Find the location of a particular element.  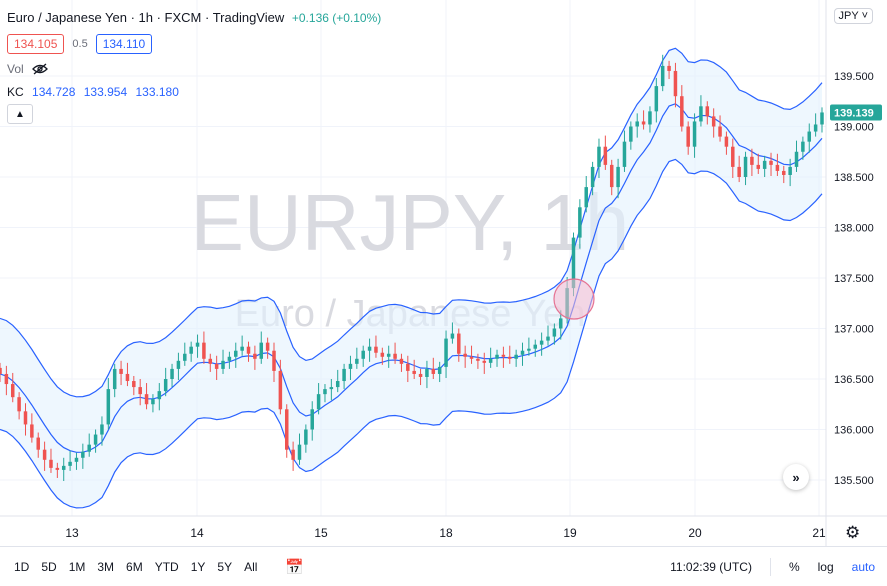

time-axis: 13 14 15 18 19 20 21 is located at coordinates (443, 527).